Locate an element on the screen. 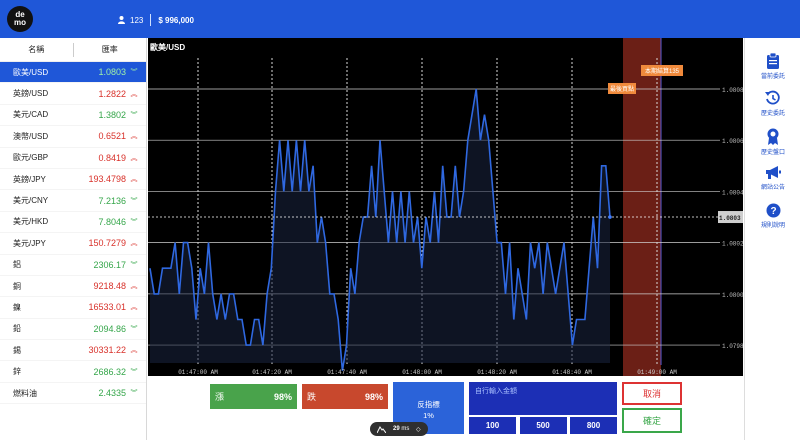 The height and width of the screenshot is (440, 800). amount-100-button: 100 is located at coordinates (492, 425).